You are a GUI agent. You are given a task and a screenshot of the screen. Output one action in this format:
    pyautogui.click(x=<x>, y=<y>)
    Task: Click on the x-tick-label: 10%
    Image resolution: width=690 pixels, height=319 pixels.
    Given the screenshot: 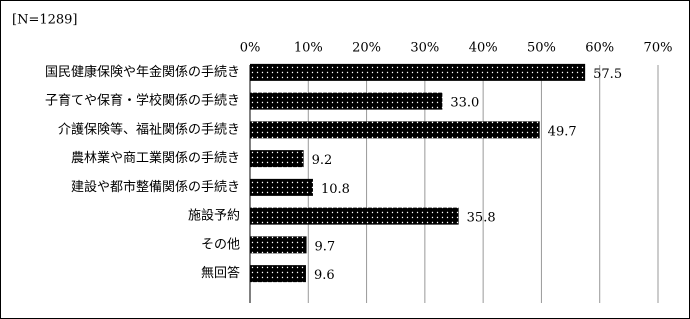 What is the action you would take?
    pyautogui.click(x=308, y=48)
    